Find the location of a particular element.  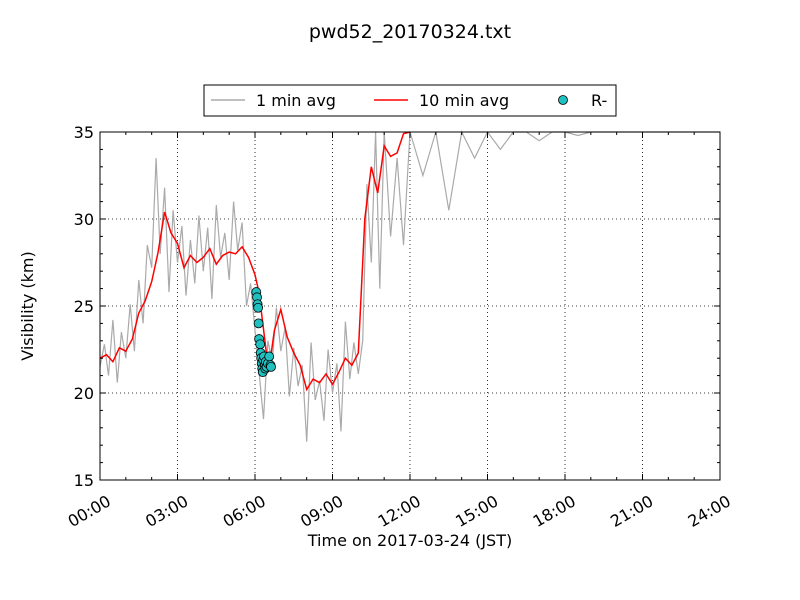

x-tick-label: 21:00 is located at coordinates (631, 511).